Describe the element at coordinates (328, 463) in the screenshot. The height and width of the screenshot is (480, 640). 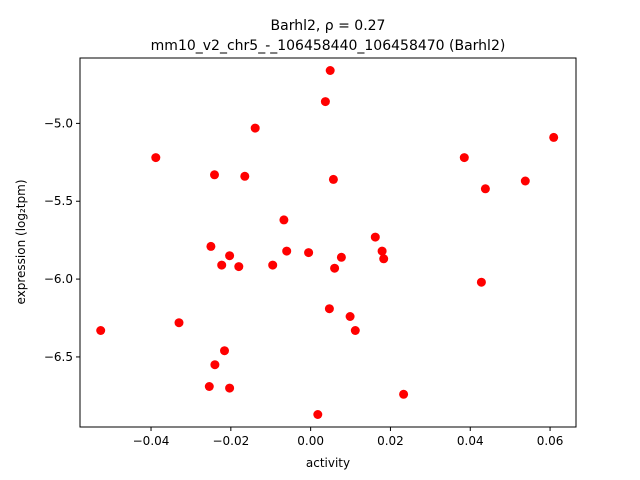
I see `x-axis-label: activity` at that location.